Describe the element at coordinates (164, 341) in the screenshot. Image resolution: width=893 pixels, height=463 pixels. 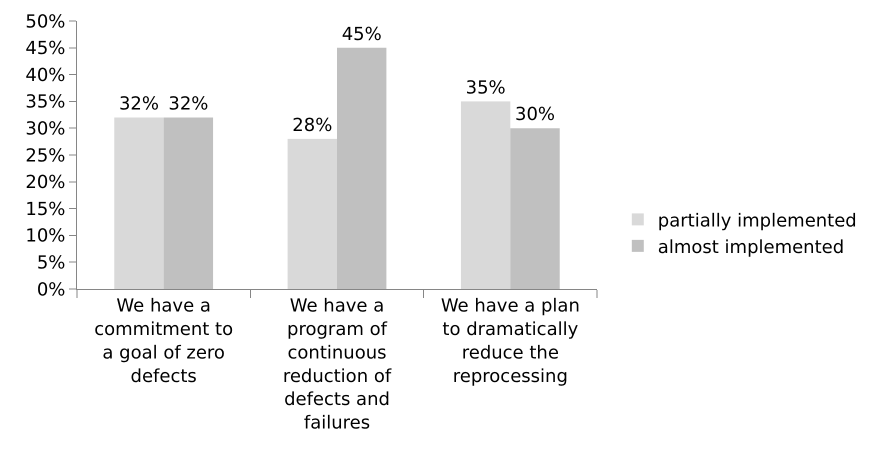
I see `x-tick-label: We have a commitment to a goal of zero defects` at that location.